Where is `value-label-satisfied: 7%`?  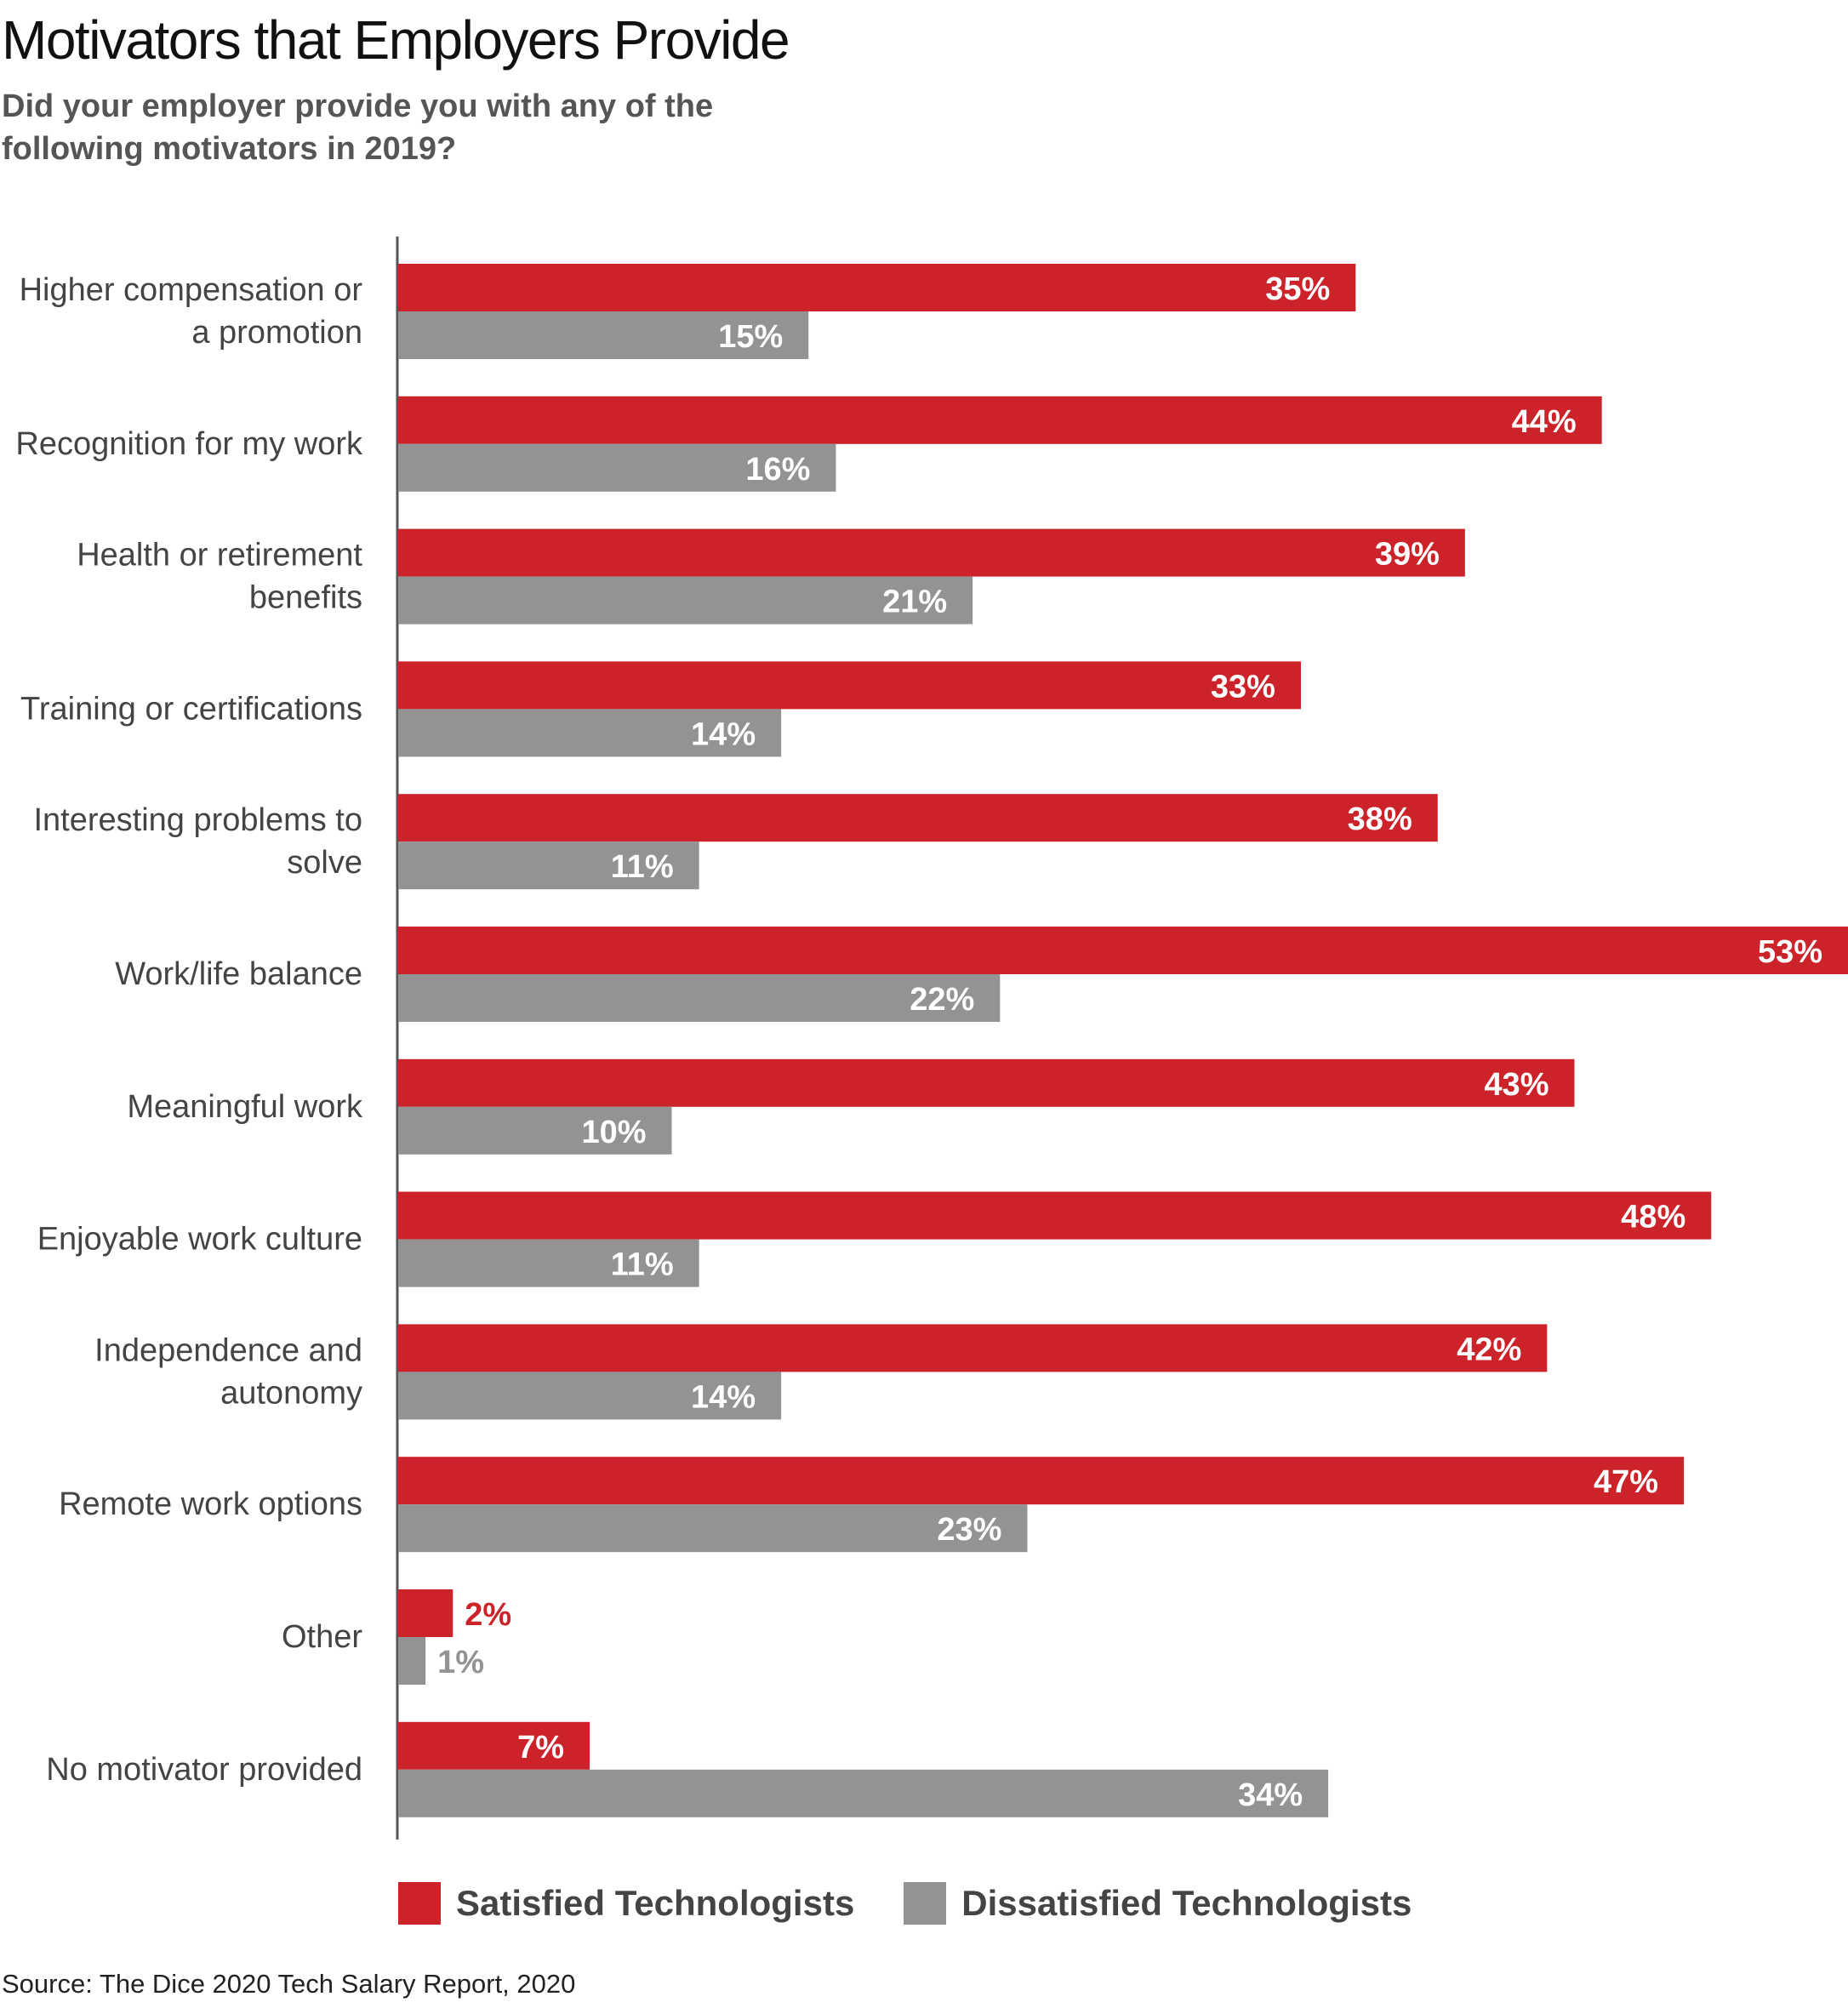 value-label-satisfied: 7% is located at coordinates (540, 1748).